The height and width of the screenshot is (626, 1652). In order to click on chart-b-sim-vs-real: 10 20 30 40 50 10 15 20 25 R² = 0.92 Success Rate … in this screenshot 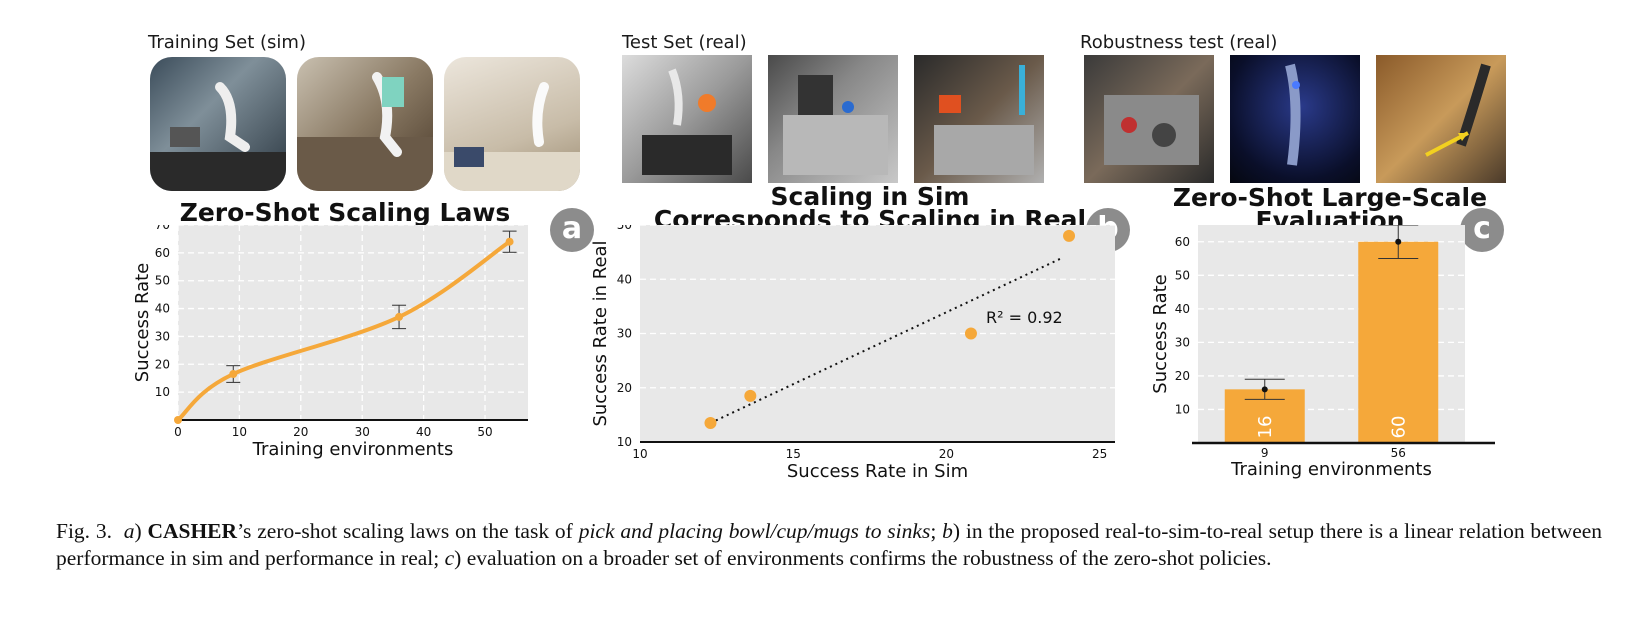, I will do `click(852, 353)`.